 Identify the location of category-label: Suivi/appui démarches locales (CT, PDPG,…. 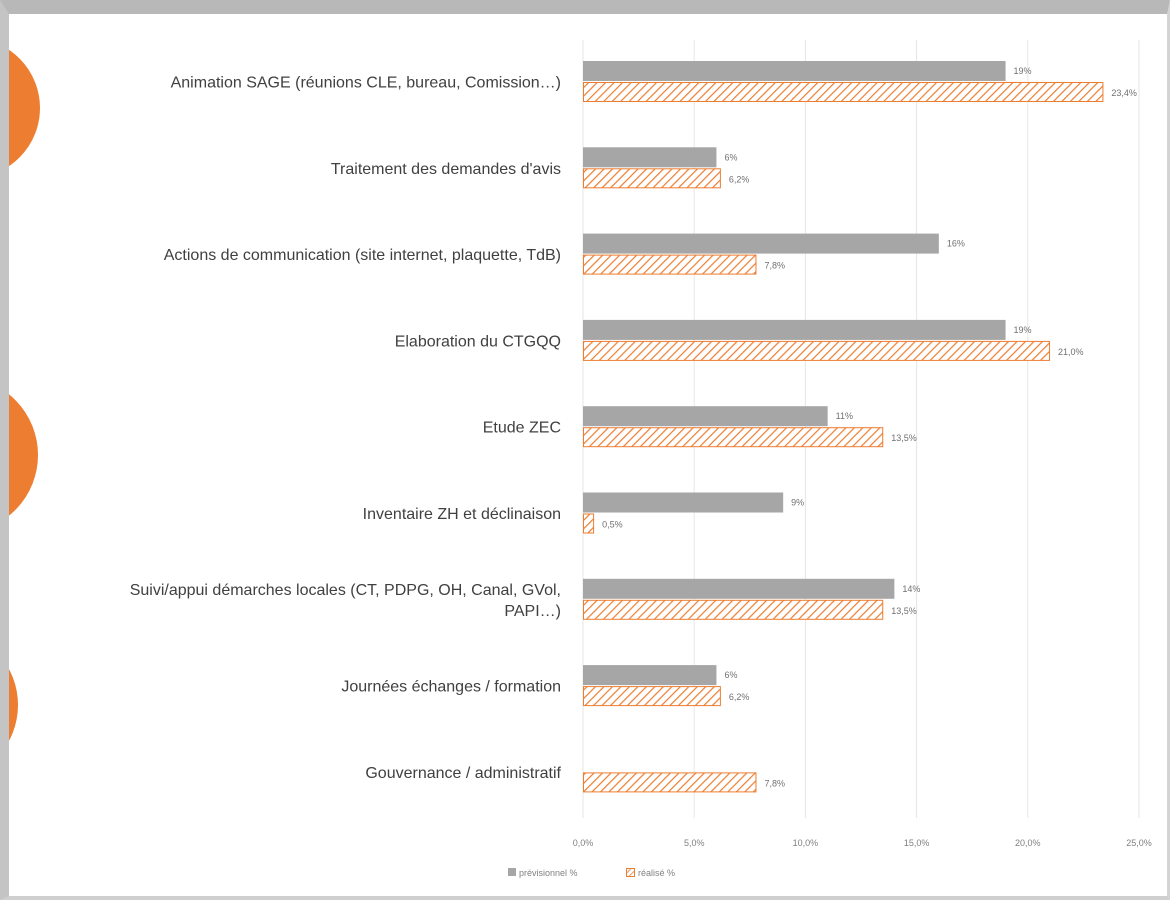
(345, 601).